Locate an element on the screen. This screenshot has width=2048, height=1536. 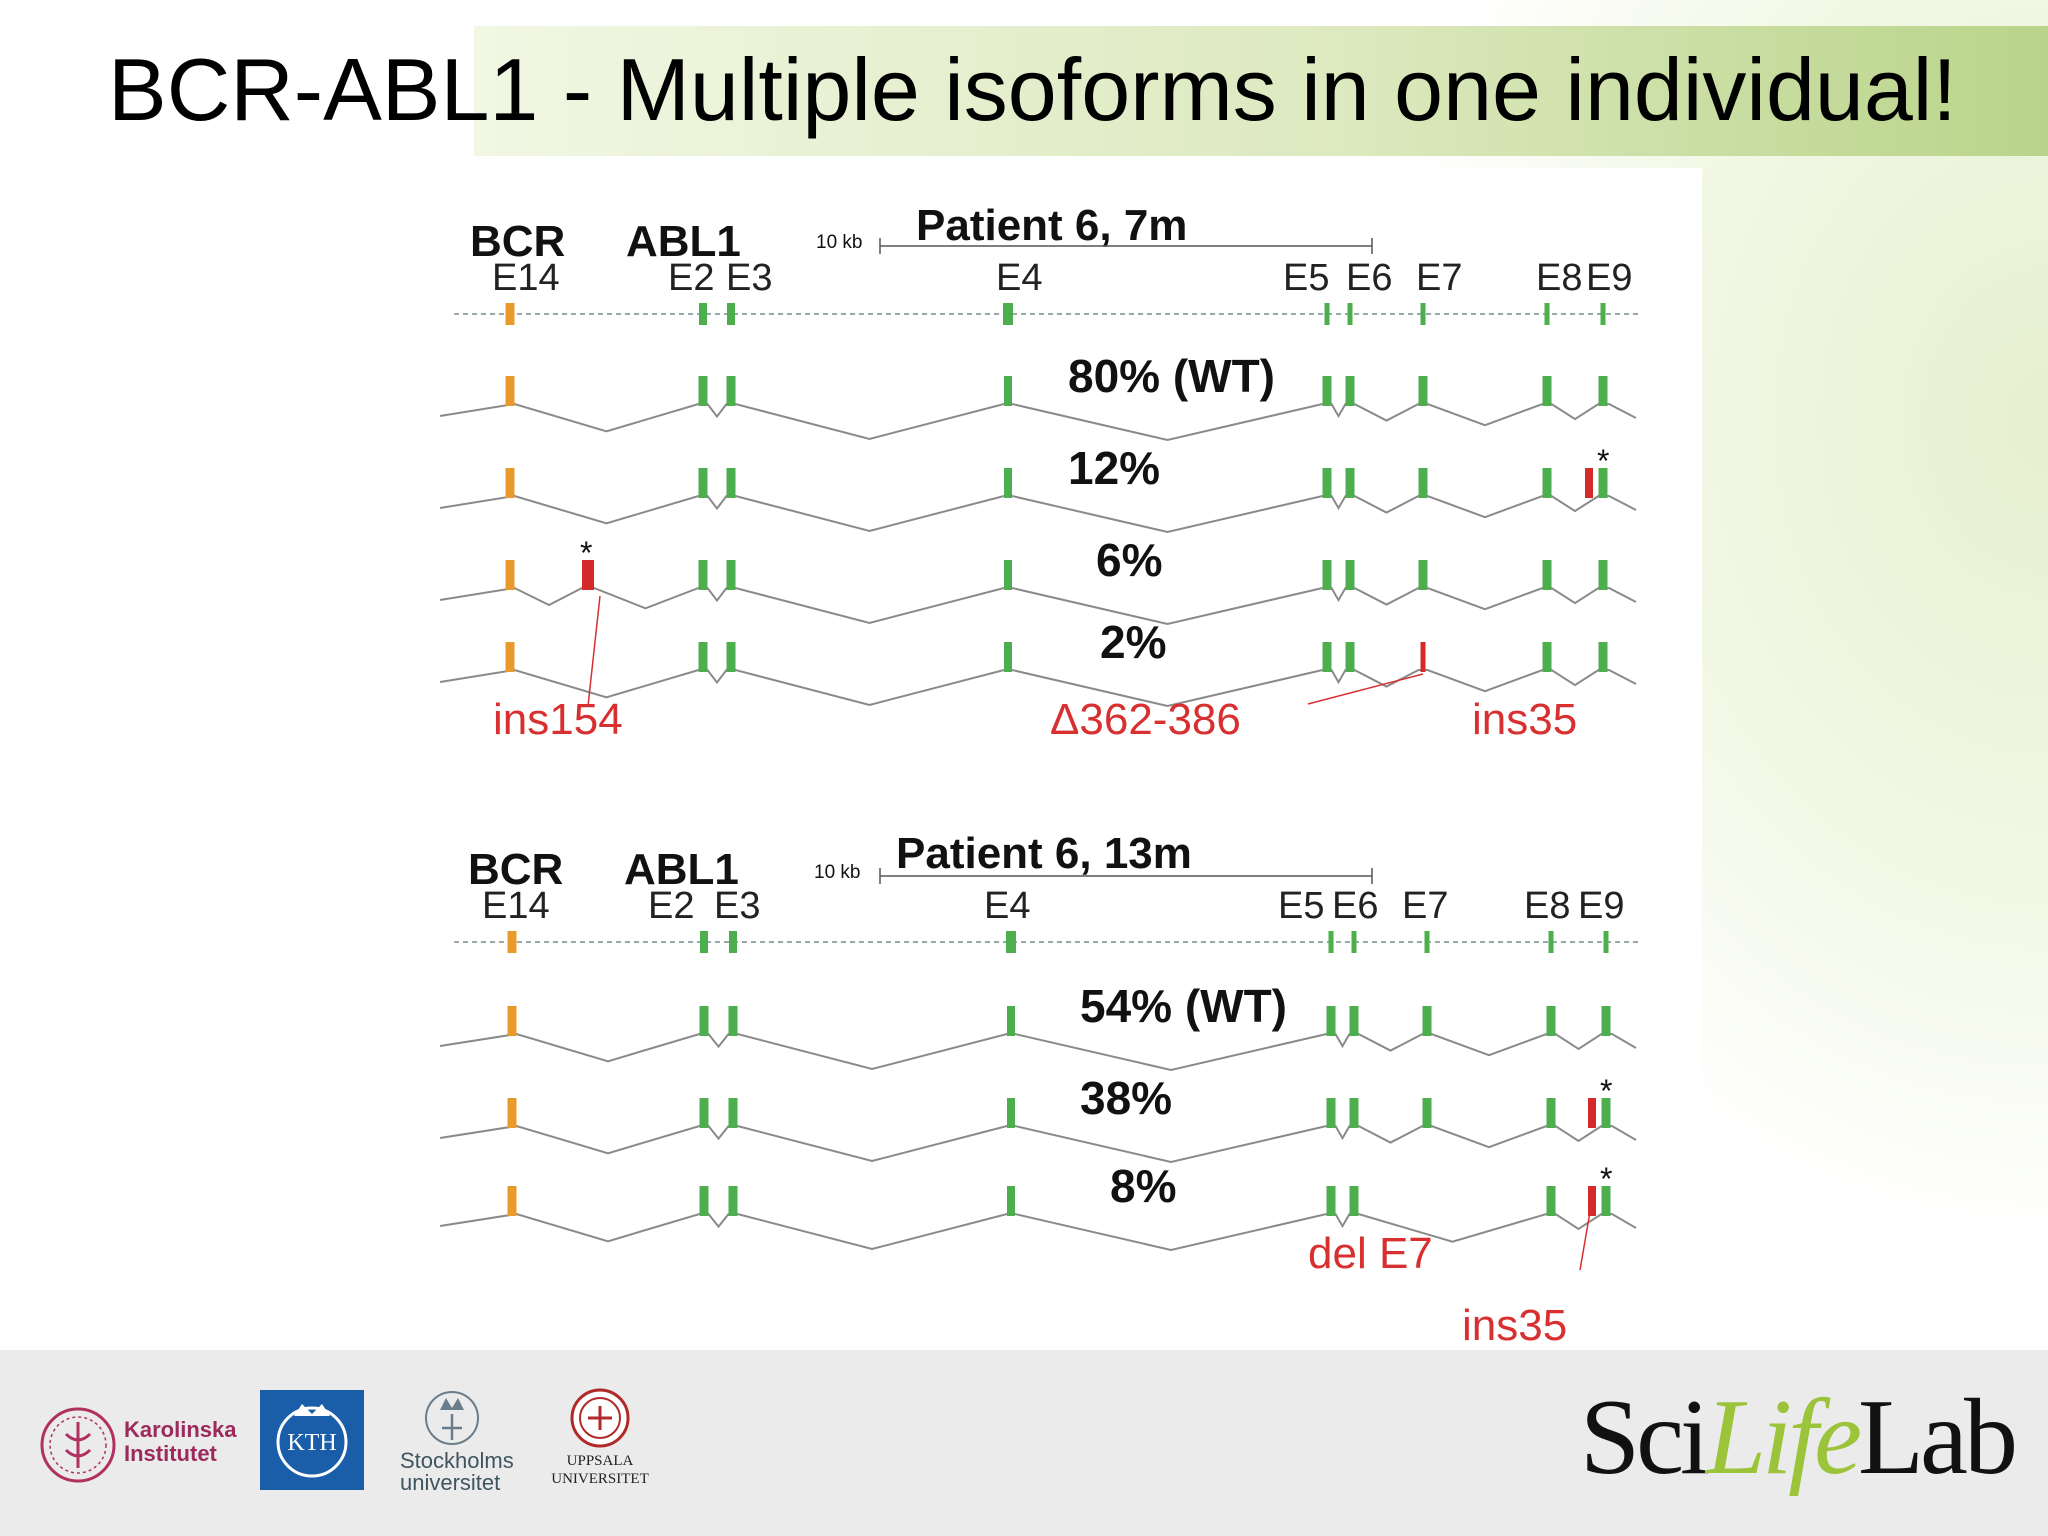
panel2-exon-label-e9: E9 is located at coordinates (1601, 906).